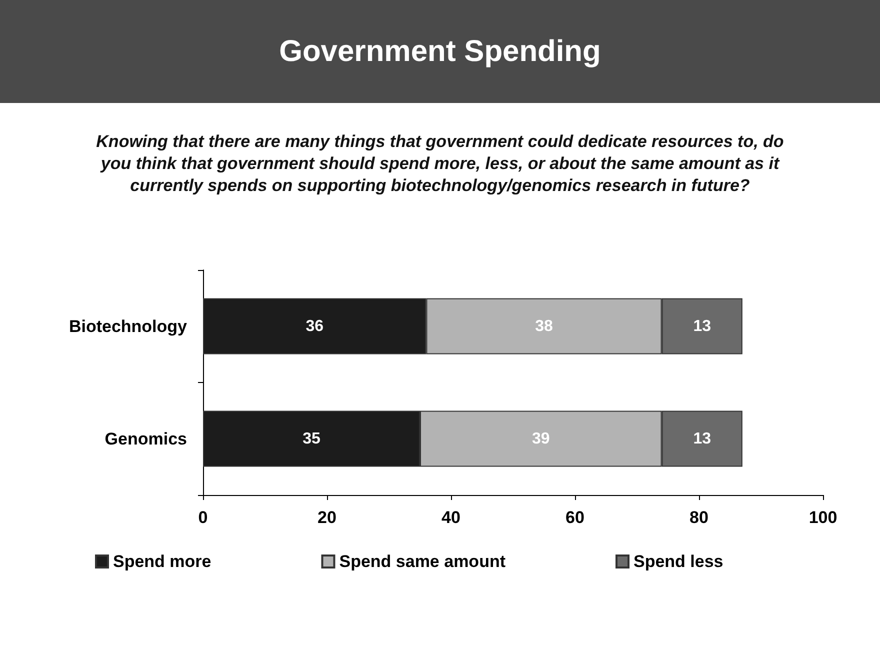  Describe the element at coordinates (311, 439) in the screenshot. I see `data-label: 35` at that location.